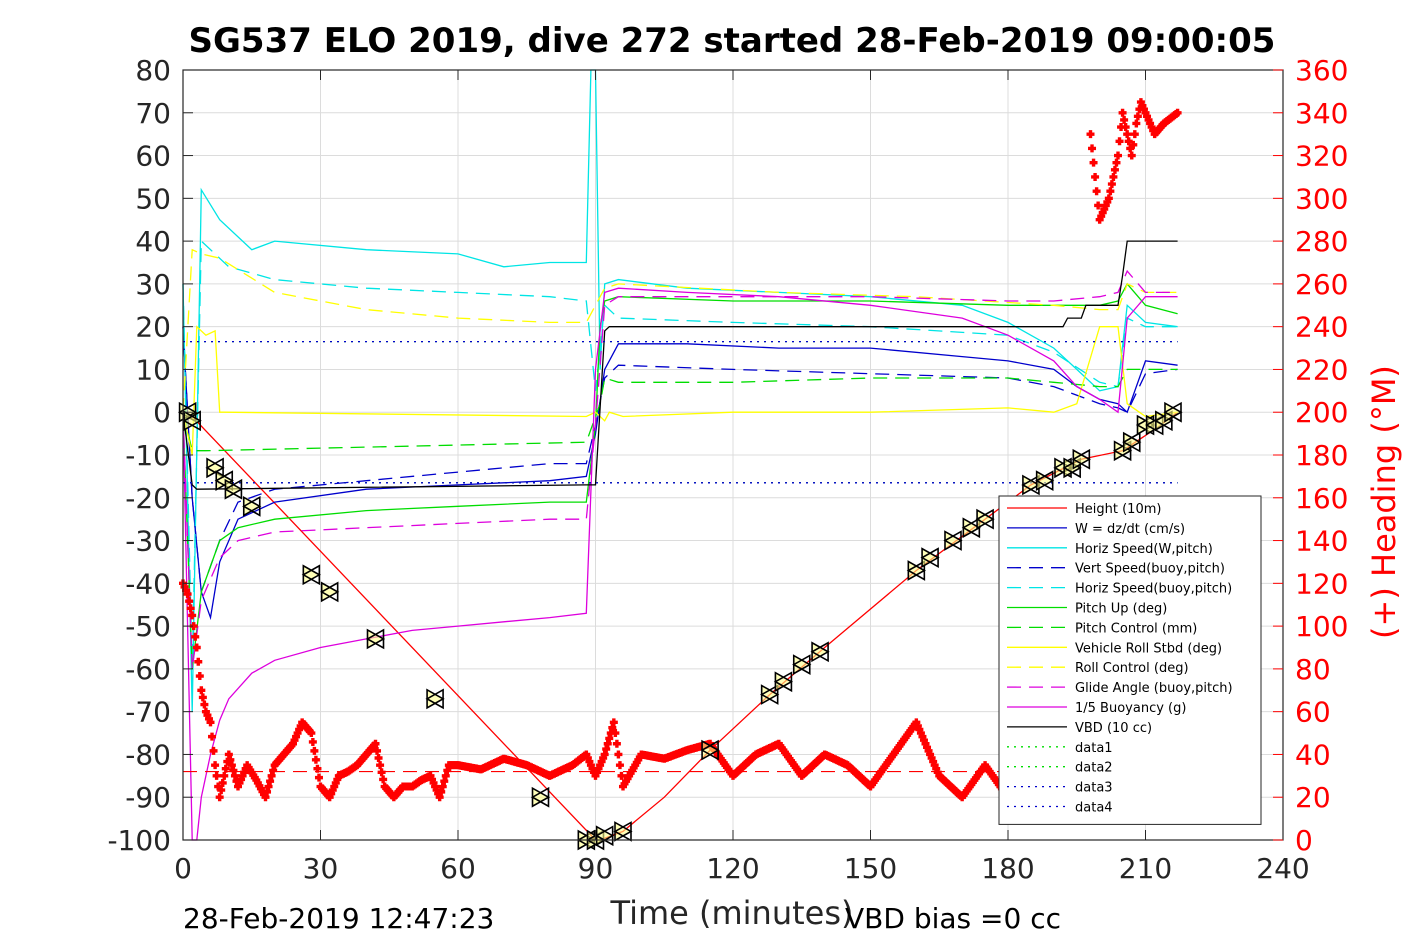 This screenshot has height=945, width=1417. I want to click on y2-tick-label: 0, so click(1304, 840).